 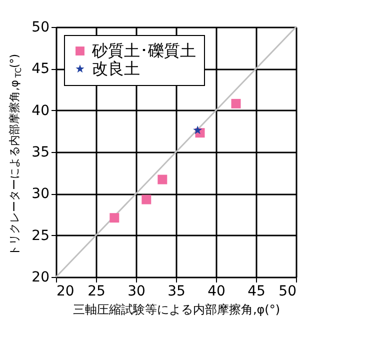 I want to click on y-tick-label: 50, so click(x=41, y=28).